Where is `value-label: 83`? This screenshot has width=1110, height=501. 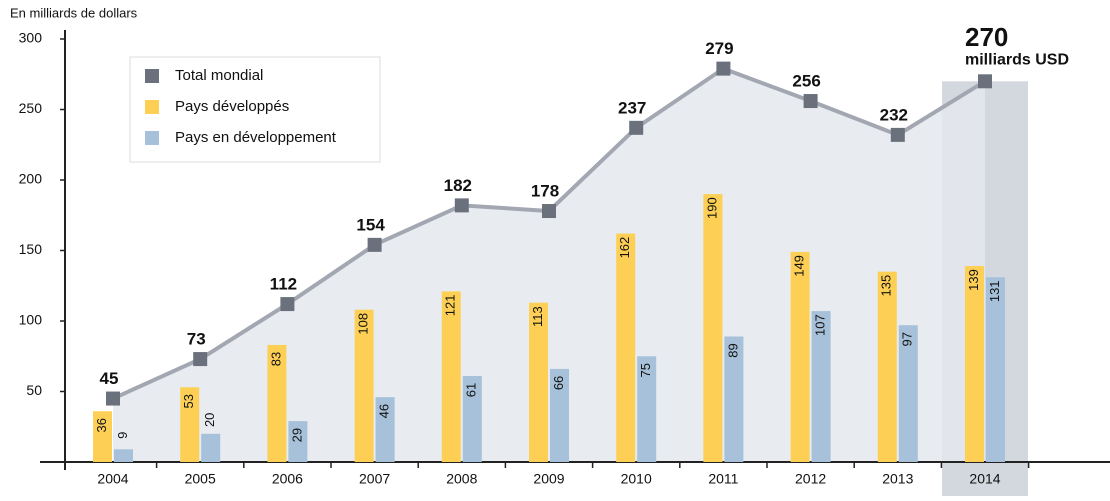
value-label: 83 is located at coordinates (275, 359).